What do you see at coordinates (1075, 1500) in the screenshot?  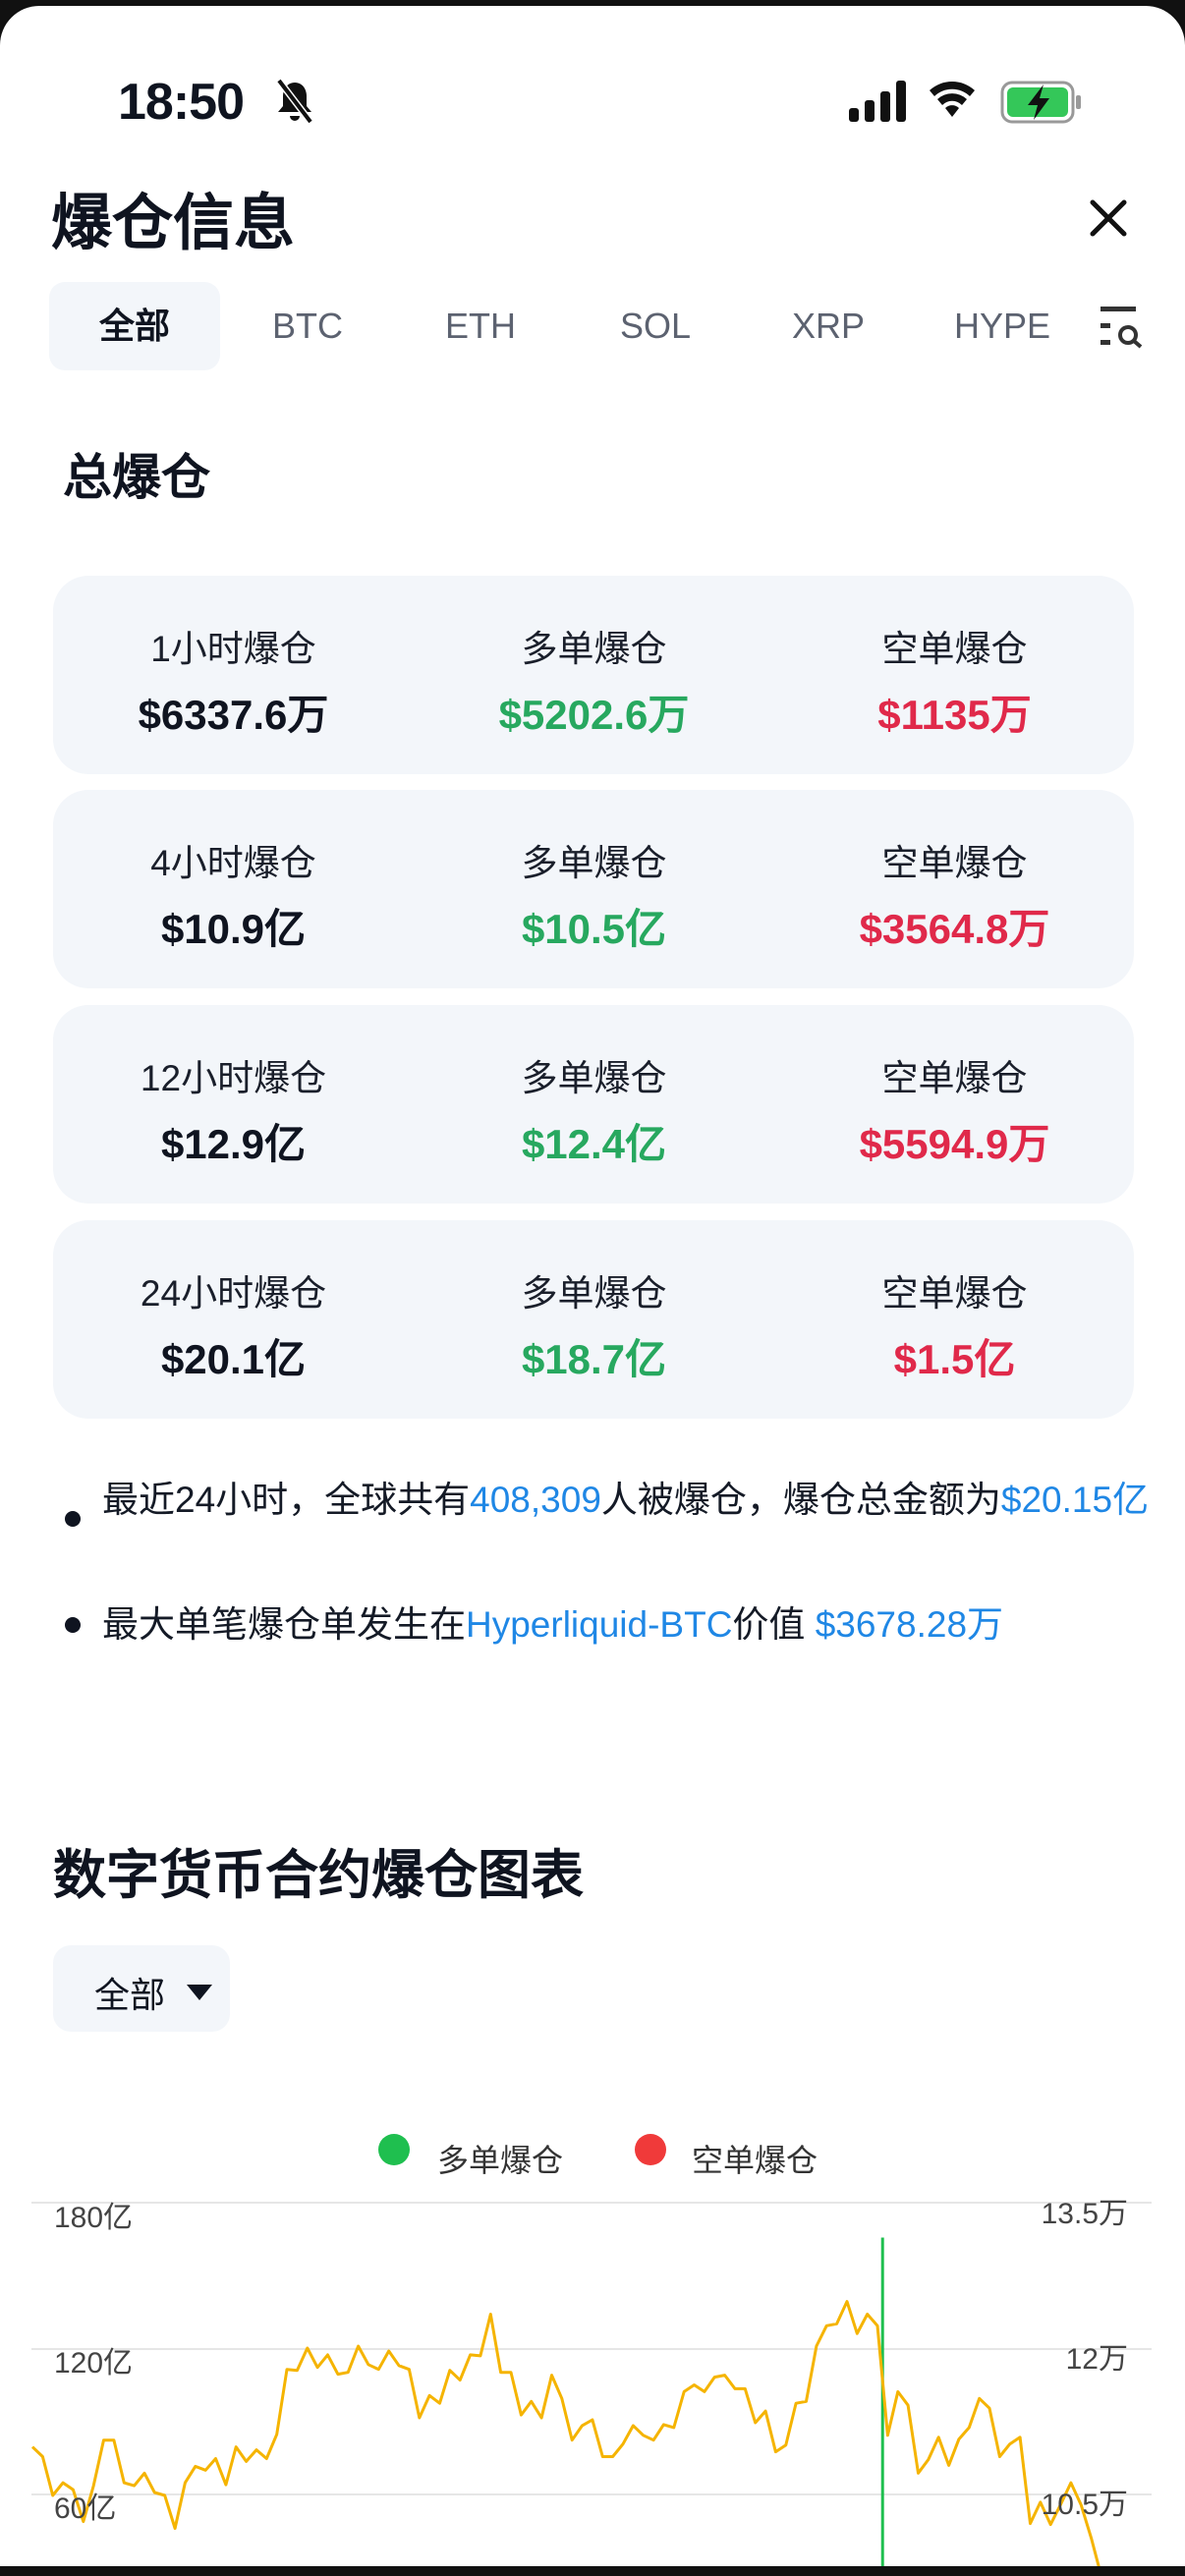 I see `total-amount: $20.15亿` at bounding box center [1075, 1500].